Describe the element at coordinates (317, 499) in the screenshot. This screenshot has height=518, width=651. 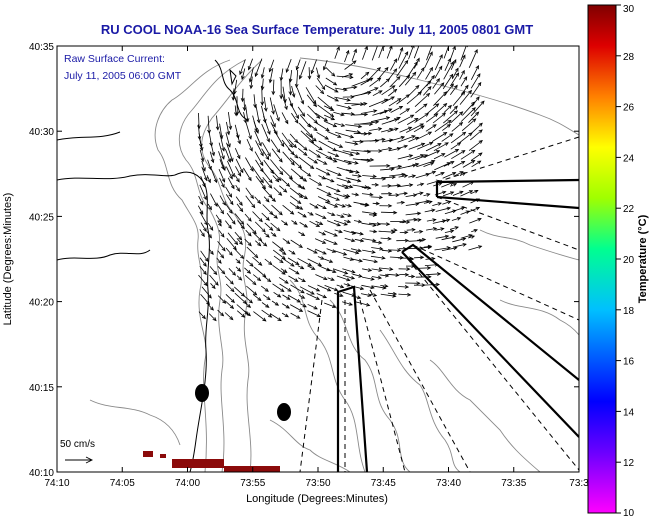
I see `x-axis-label: Longitude (Degrees:Minutes)` at that location.